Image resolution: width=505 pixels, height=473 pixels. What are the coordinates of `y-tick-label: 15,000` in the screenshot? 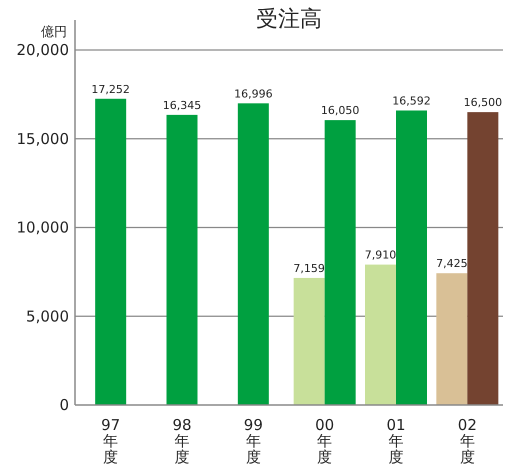 It's located at (42, 139).